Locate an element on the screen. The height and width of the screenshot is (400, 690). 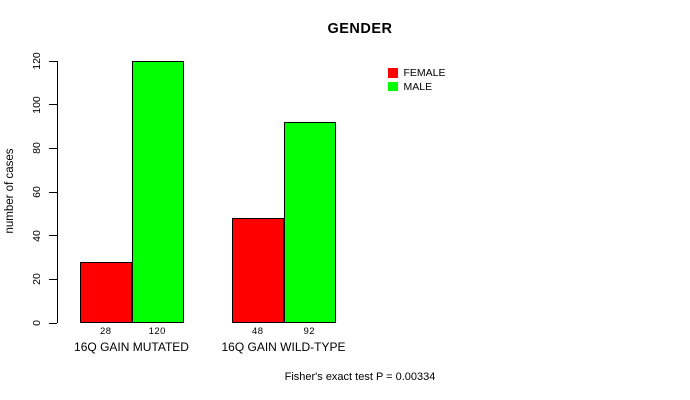
bar-value-label: 92 is located at coordinates (309, 331).